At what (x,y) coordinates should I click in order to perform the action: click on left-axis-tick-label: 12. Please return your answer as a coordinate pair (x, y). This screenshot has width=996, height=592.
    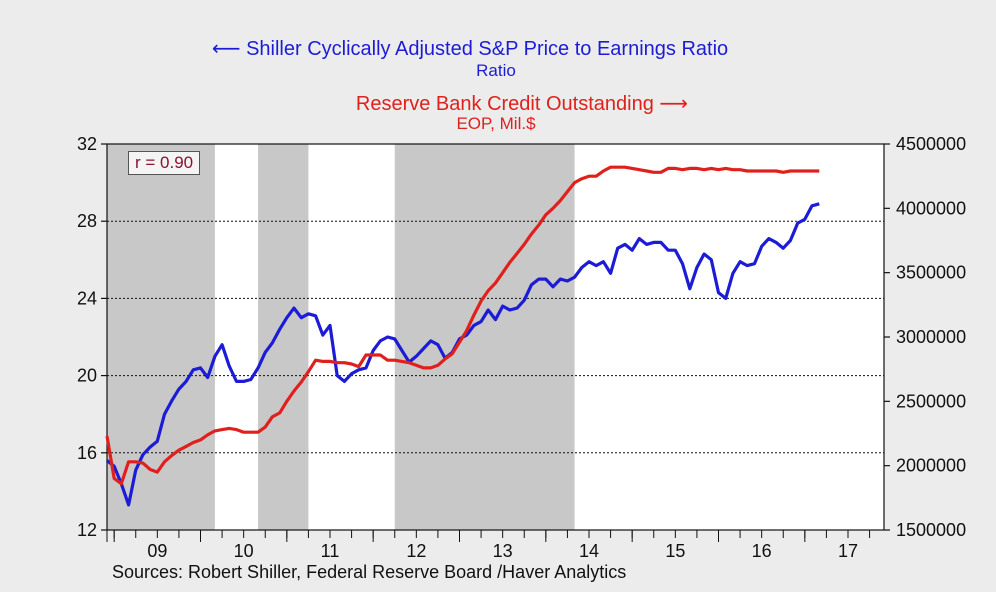
    Looking at the image, I should click on (87, 530).